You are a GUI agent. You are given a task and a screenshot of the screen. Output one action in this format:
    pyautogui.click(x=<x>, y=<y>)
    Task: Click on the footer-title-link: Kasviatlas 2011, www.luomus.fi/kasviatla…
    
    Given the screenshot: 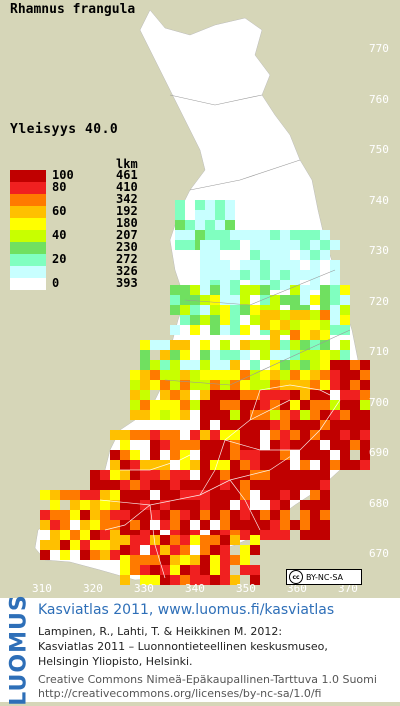 What is the action you would take?
    pyautogui.click(x=186, y=610)
    